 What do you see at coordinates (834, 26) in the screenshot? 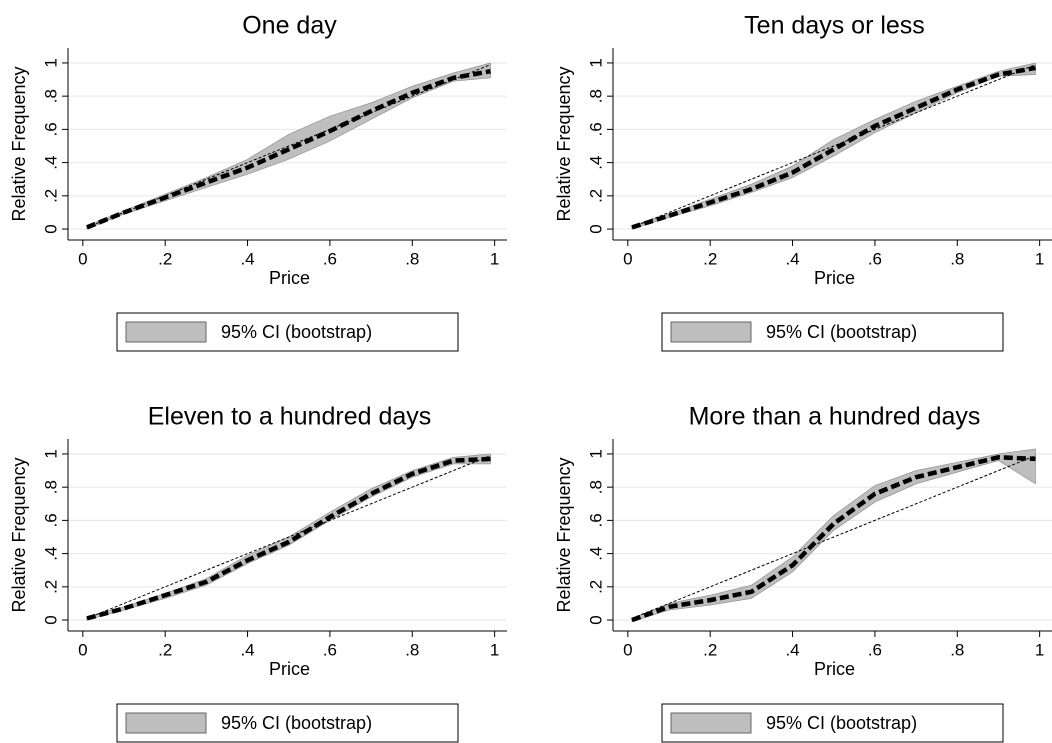
I see `chart-title: Ten days or less` at bounding box center [834, 26].